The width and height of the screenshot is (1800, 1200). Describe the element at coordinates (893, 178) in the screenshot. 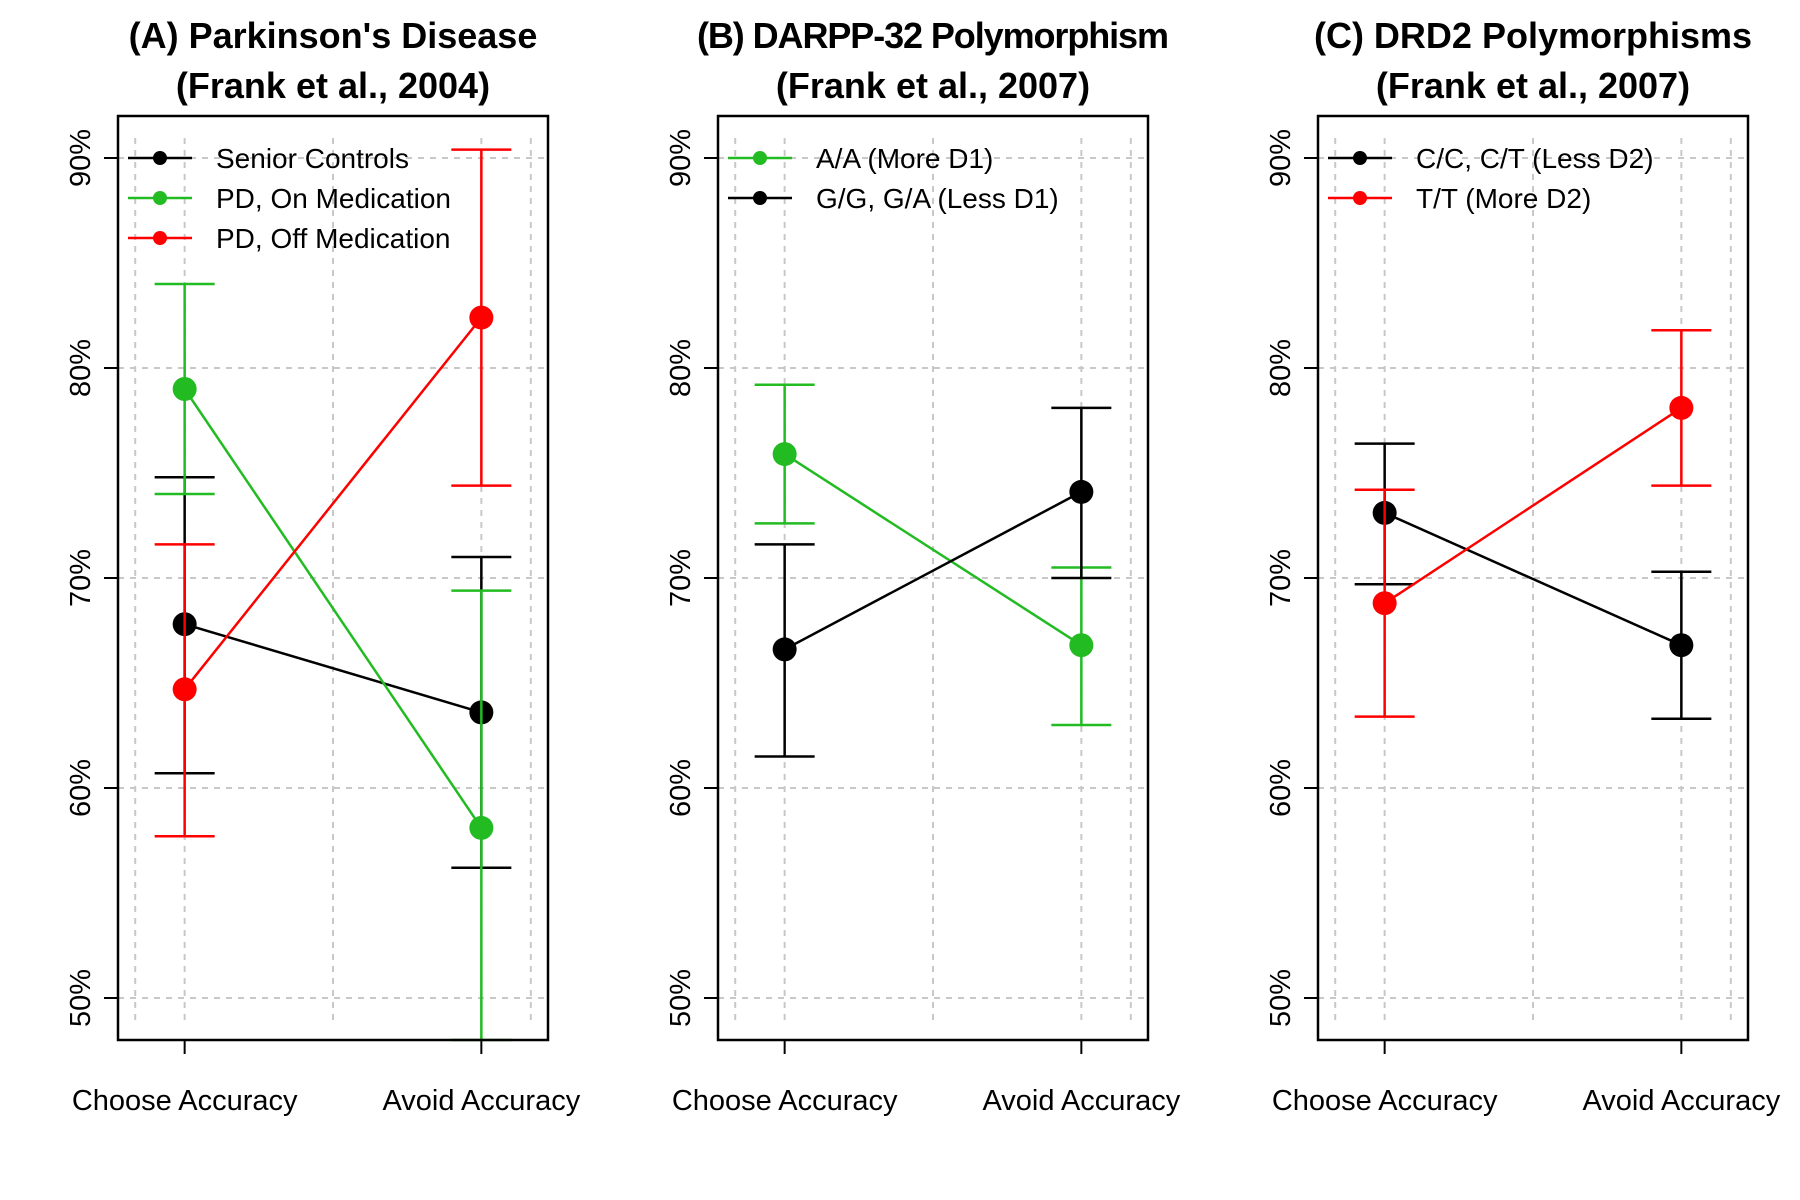

I see `legend: A/A (More D1) G/G, G/A (Less D1)` at that location.